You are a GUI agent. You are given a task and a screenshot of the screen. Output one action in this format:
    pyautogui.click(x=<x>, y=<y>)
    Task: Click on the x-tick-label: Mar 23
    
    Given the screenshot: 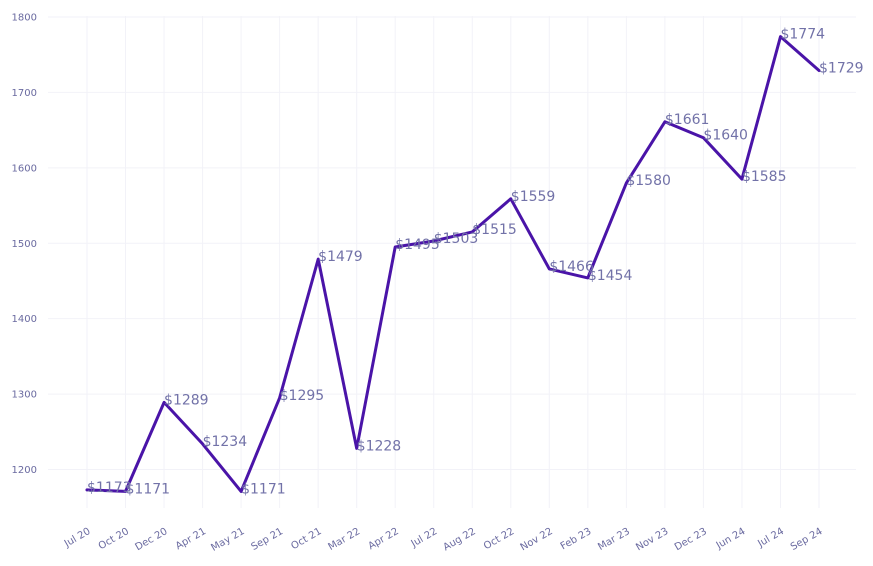 What is the action you would take?
    pyautogui.click(x=614, y=539)
    